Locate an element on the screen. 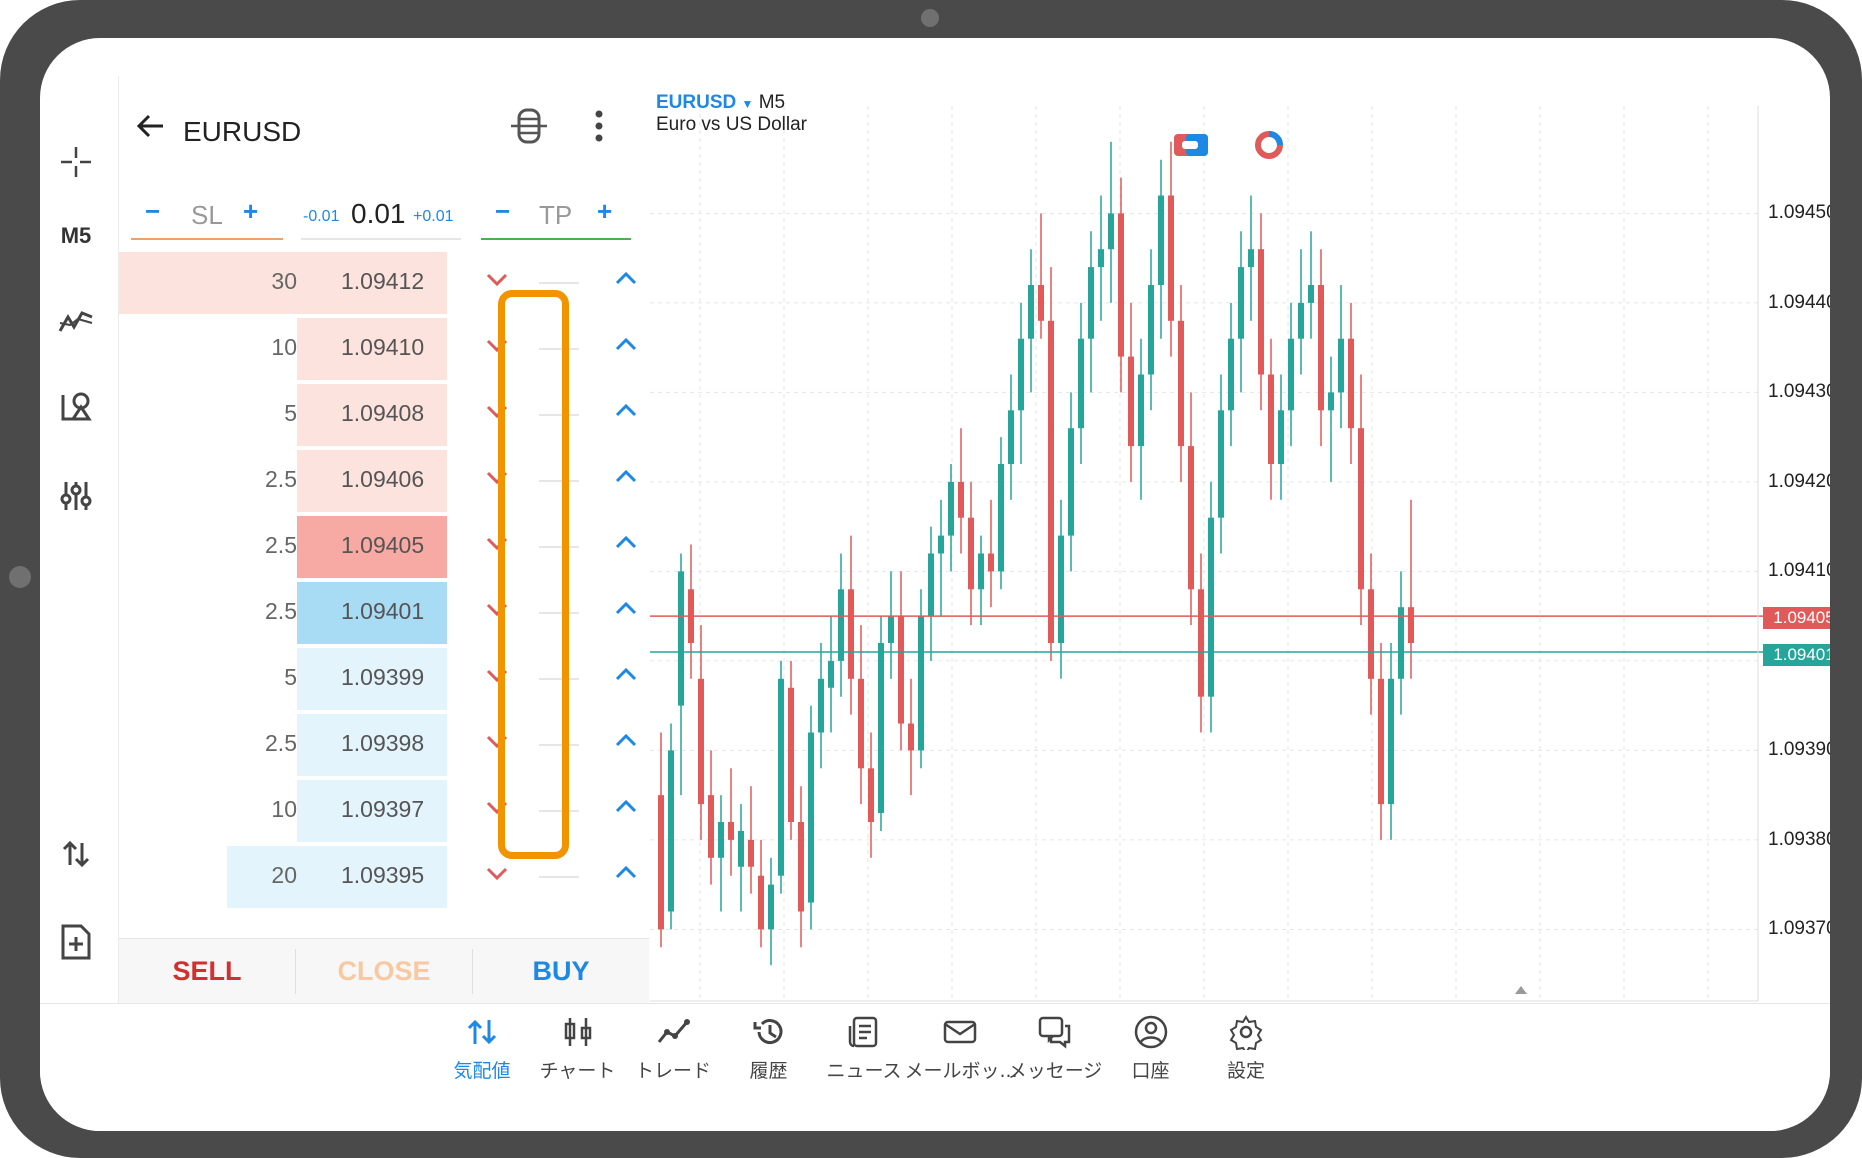 Image resolution: width=1862 pixels, height=1158 pixels. row-price: 1.09398 is located at coordinates (383, 743).